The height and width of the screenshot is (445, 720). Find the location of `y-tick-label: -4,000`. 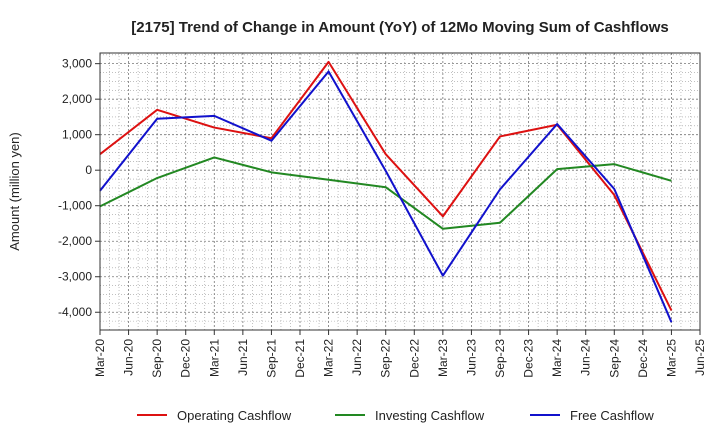

y-tick-label: -4,000 is located at coordinates (75, 312).